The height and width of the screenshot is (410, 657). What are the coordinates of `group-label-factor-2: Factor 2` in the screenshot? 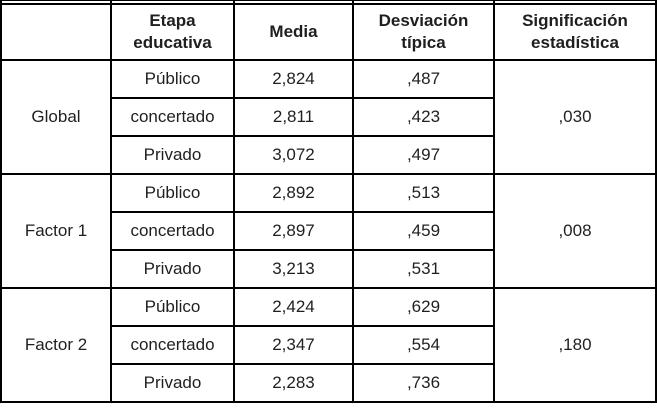 It's located at (56, 345).